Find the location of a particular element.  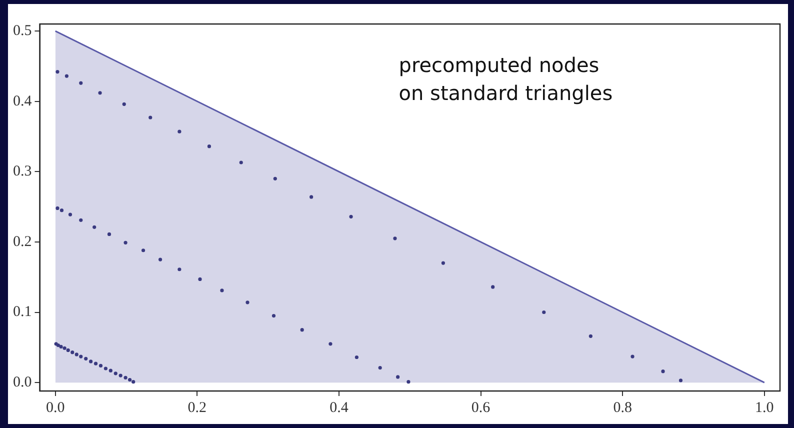

x-tick-label: 0.8 is located at coordinates (622, 408).